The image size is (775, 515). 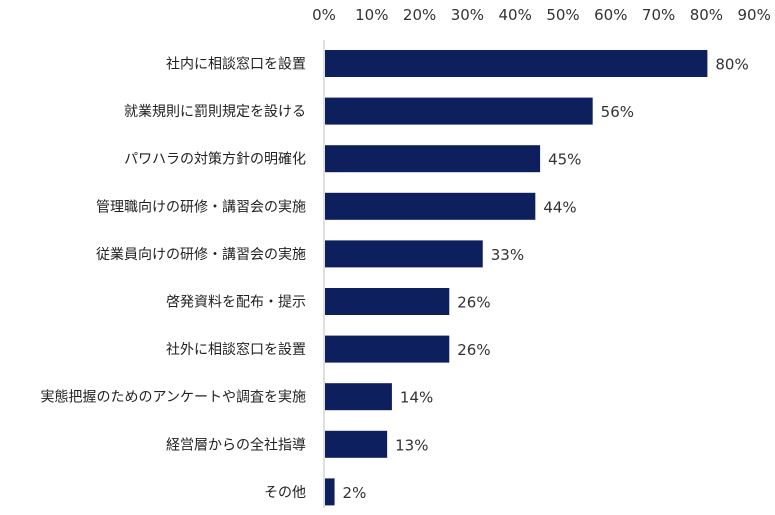 What do you see at coordinates (371, 15) in the screenshot?
I see `x-tick-label: 10%` at bounding box center [371, 15].